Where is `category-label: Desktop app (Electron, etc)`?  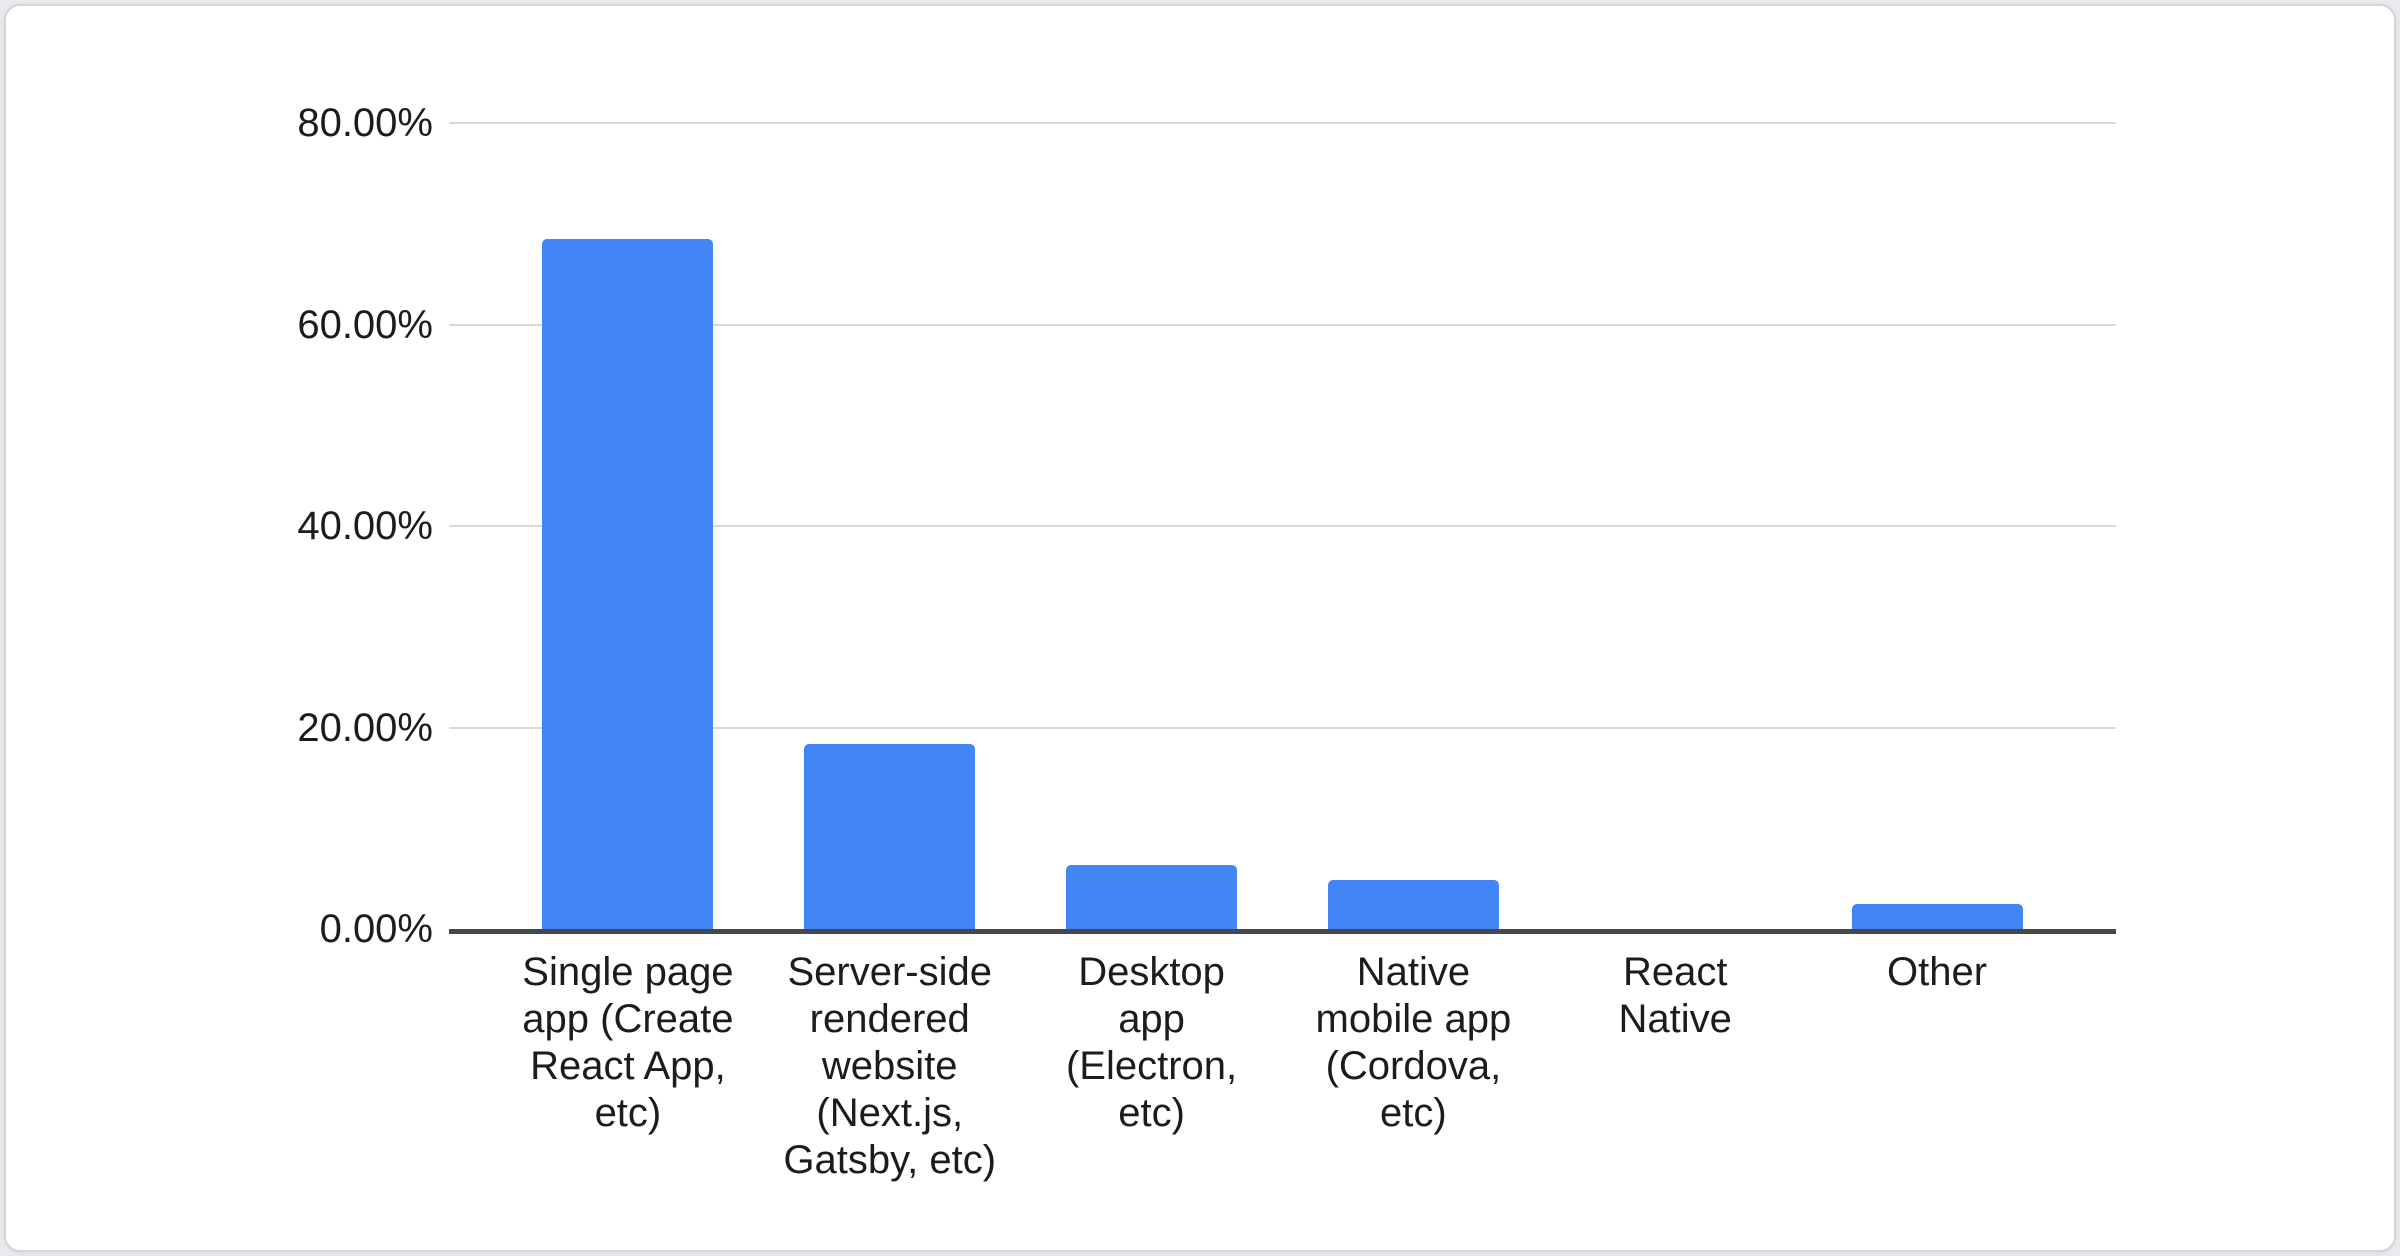
category-label: Desktop app (Electron, etc) is located at coordinates (1151, 1042).